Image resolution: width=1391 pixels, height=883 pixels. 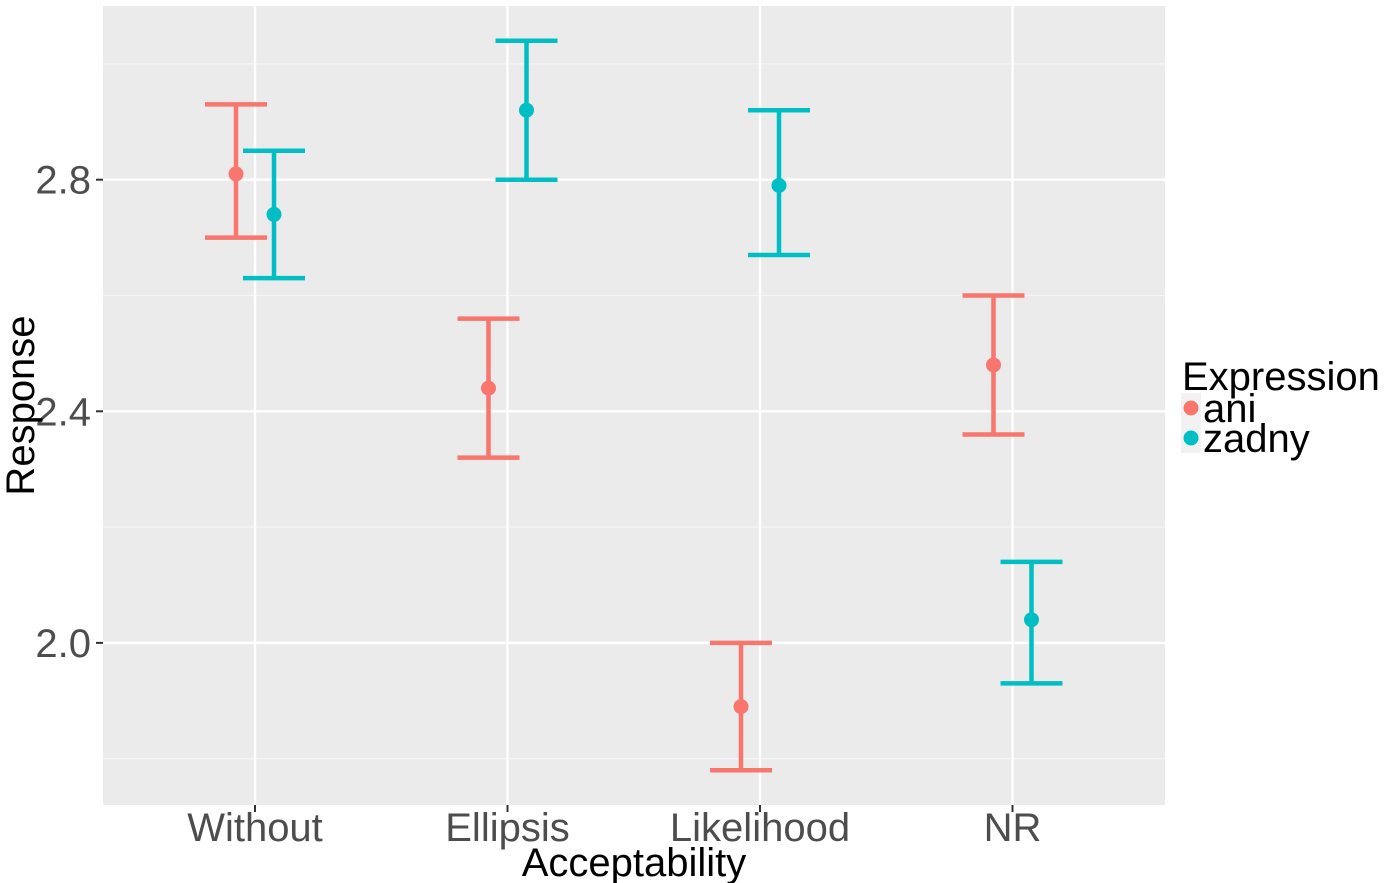 I want to click on x-axis-title: Acceptability, so click(x=634, y=862).